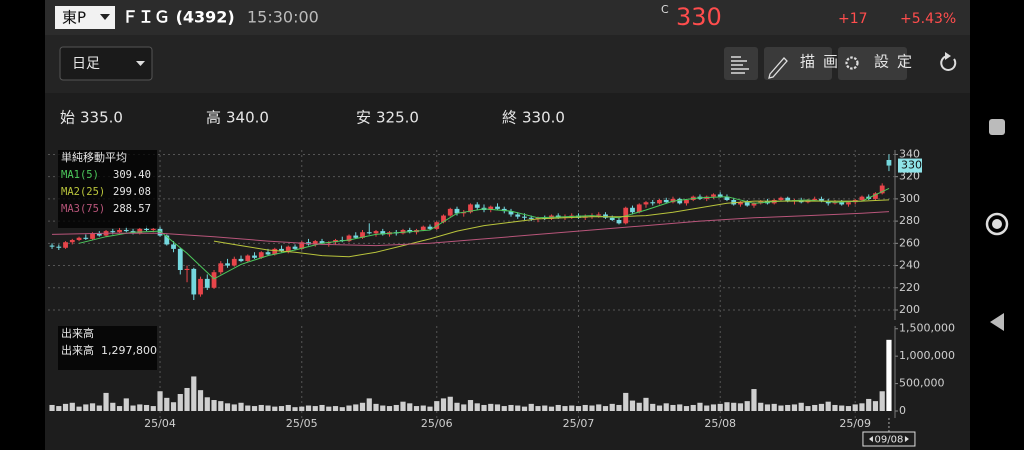 The height and width of the screenshot is (450, 1024). I want to click on period-select, so click(106, 63).